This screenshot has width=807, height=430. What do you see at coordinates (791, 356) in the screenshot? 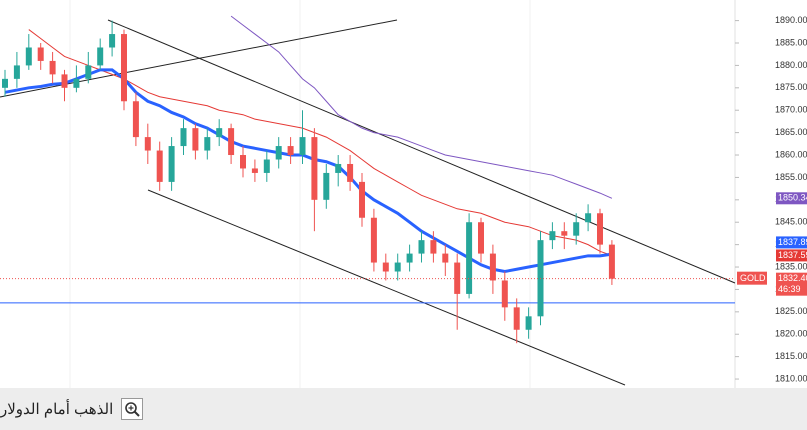
I see `y-tick-label: 1815.00` at bounding box center [791, 356].